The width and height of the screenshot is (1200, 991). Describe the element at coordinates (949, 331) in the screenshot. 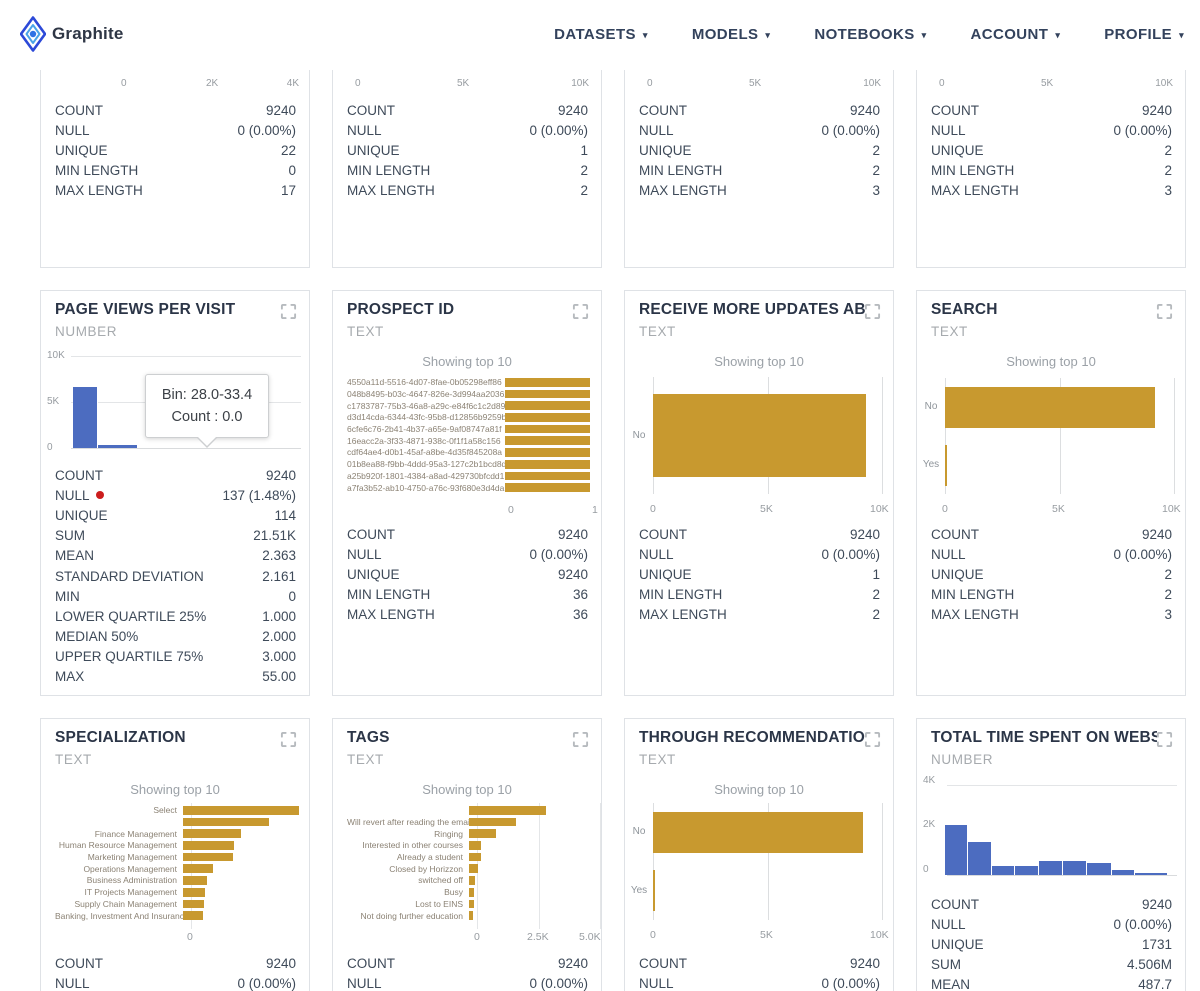

I see `column-type: TEXT` at that location.